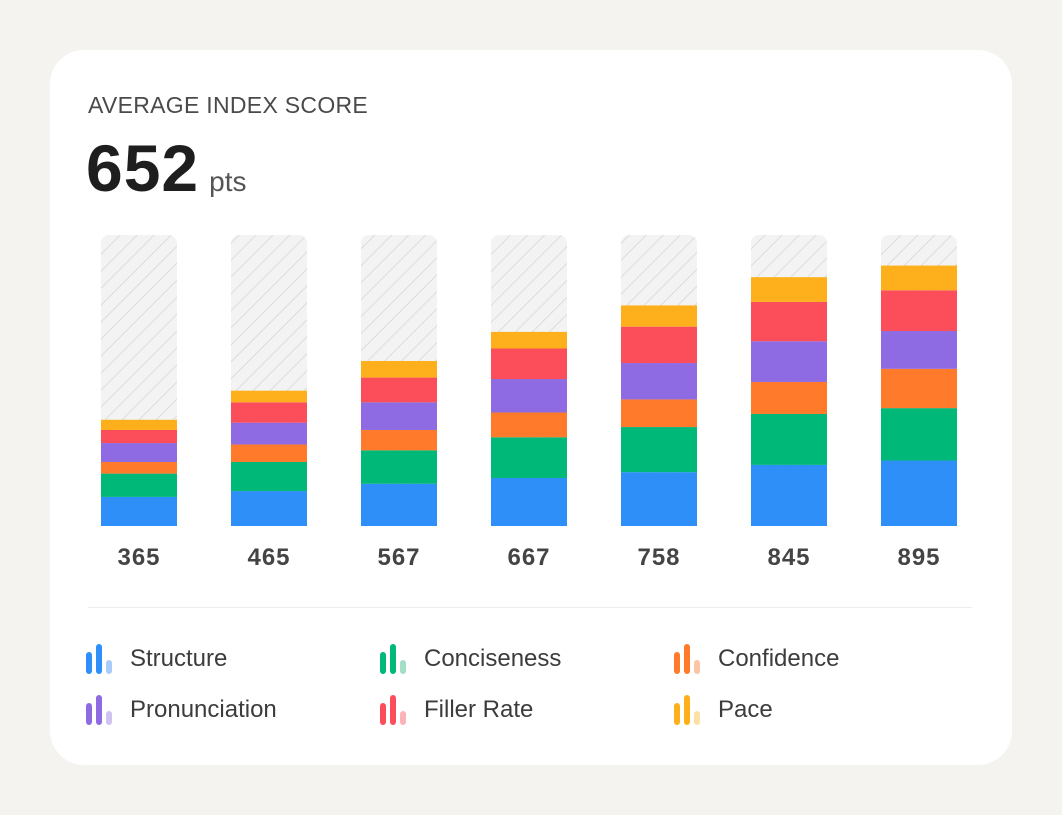  Describe the element at coordinates (658, 557) in the screenshot. I see `x-tick-label: 758` at that location.